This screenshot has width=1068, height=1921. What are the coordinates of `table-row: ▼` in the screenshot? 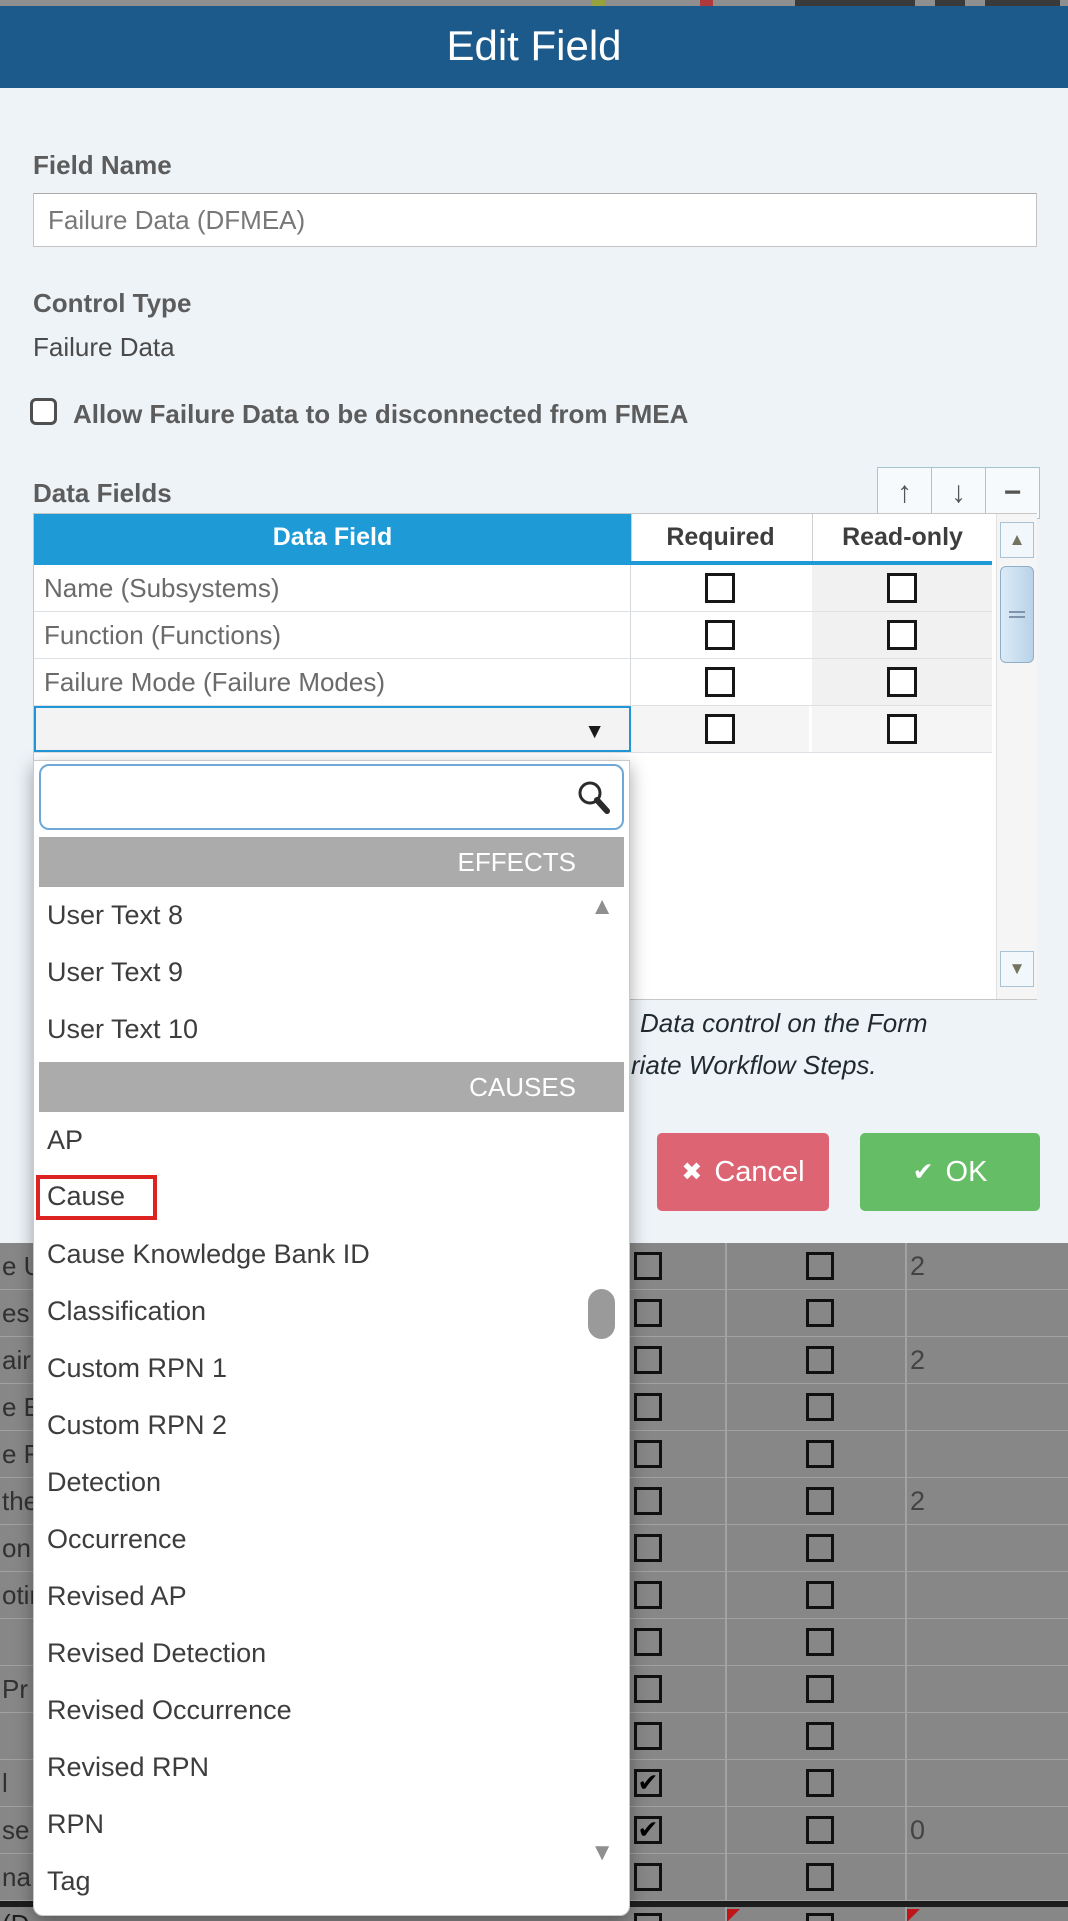 It's located at (513, 729).